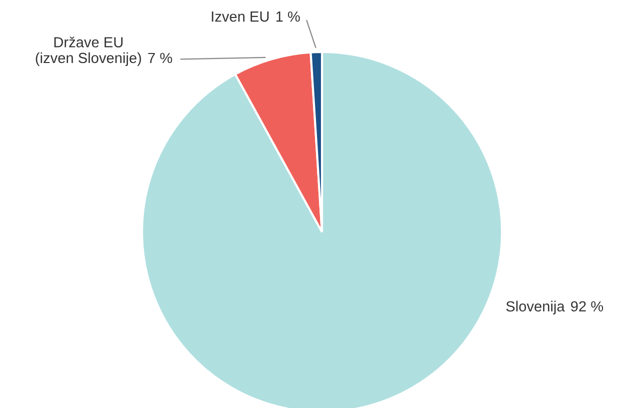  Describe the element at coordinates (535, 307) in the screenshot. I see `slice-label: Slovenija` at that location.